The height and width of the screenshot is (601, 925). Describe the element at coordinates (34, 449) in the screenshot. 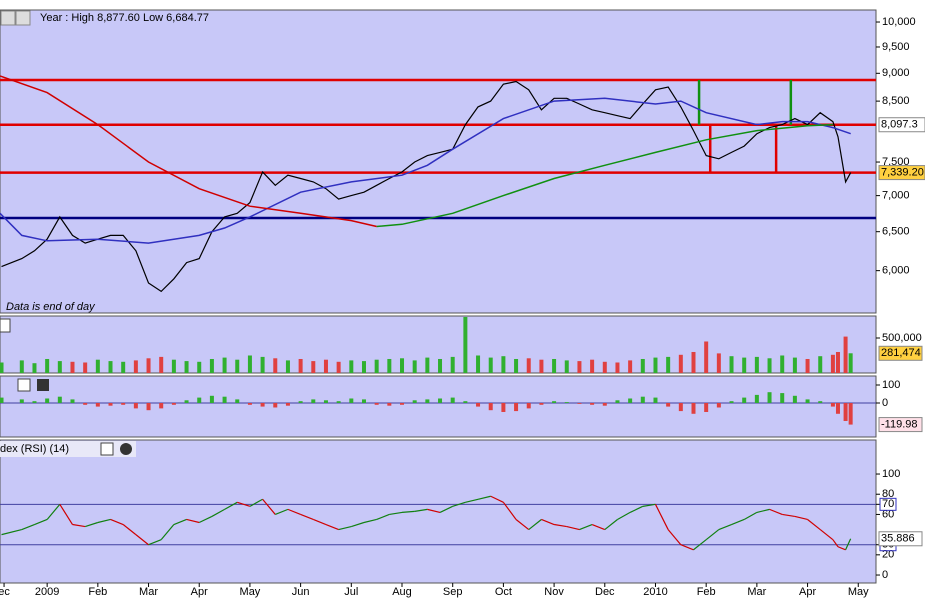

I see `rsi-title: dex (RSI) (14)` at that location.